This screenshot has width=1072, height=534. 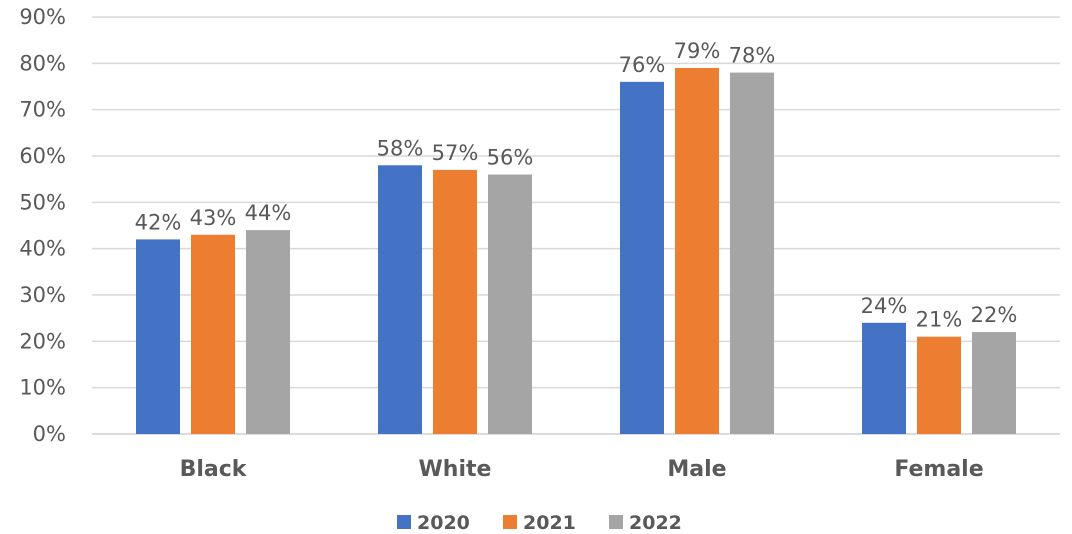 I want to click on y-tick-label: 0%, so click(x=49, y=434).